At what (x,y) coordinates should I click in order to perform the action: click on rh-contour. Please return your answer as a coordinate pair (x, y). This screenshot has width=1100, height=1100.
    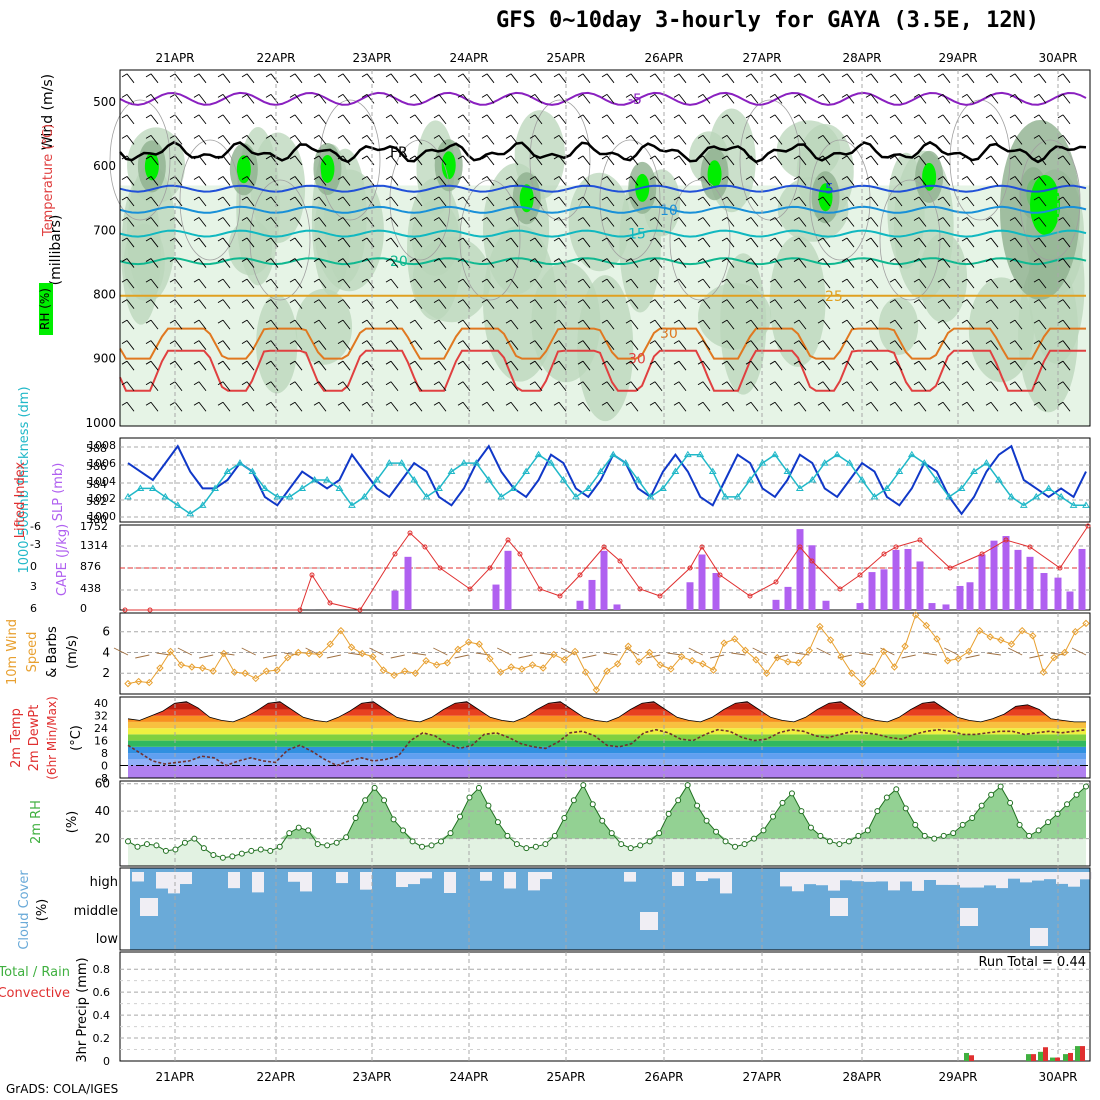
    Looking at the image, I should click on (210, 200).